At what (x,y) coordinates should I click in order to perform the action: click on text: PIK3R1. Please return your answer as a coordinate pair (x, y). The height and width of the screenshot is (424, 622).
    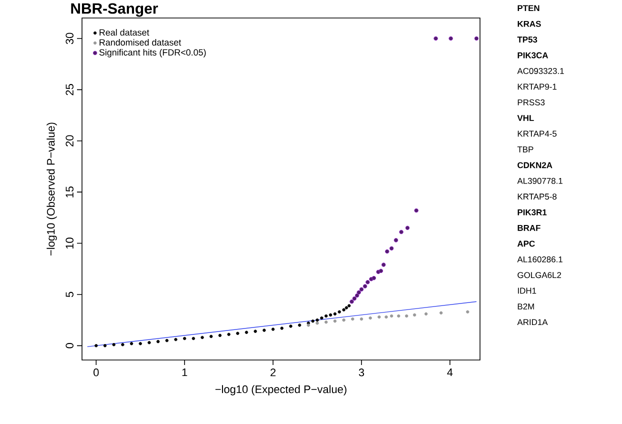
    Looking at the image, I should click on (532, 212).